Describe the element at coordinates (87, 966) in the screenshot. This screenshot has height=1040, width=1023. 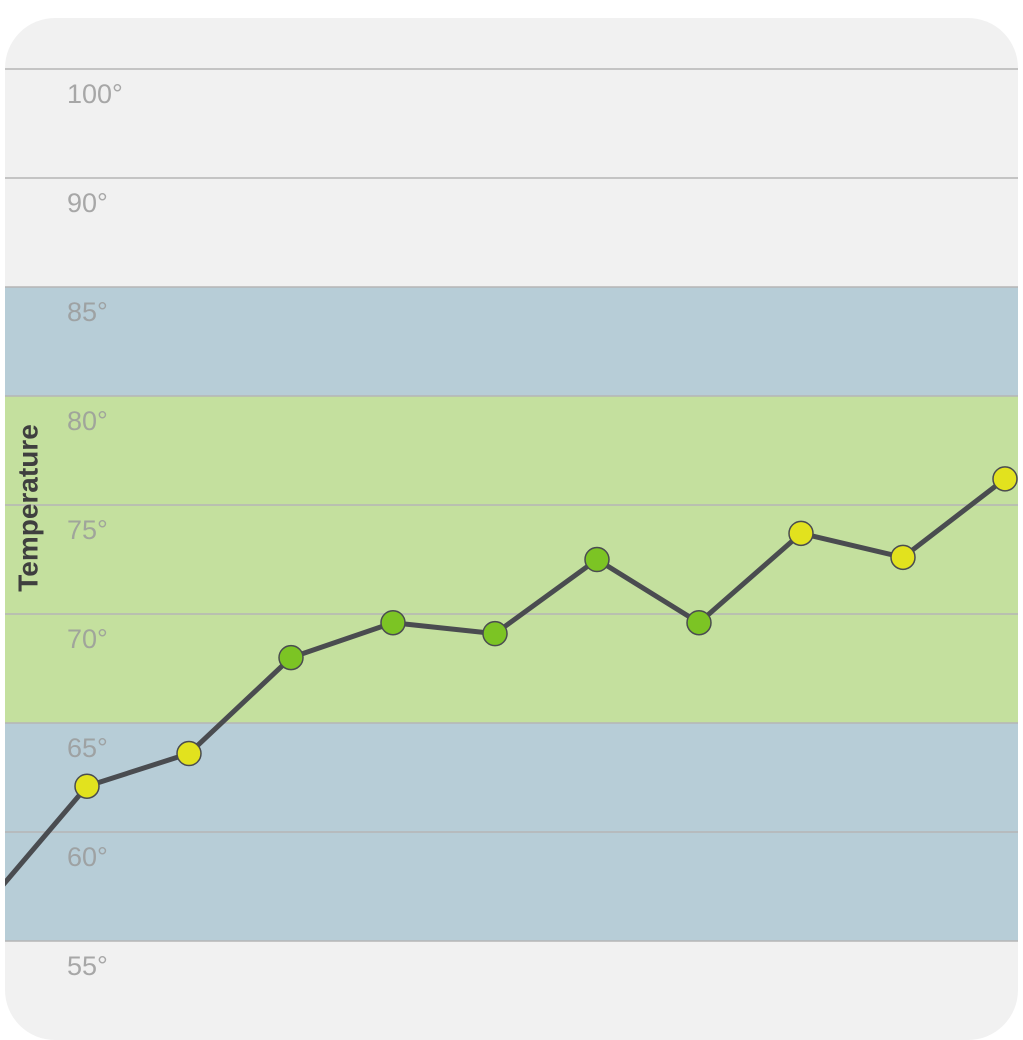
I see `y-tick-label: 55°` at that location.